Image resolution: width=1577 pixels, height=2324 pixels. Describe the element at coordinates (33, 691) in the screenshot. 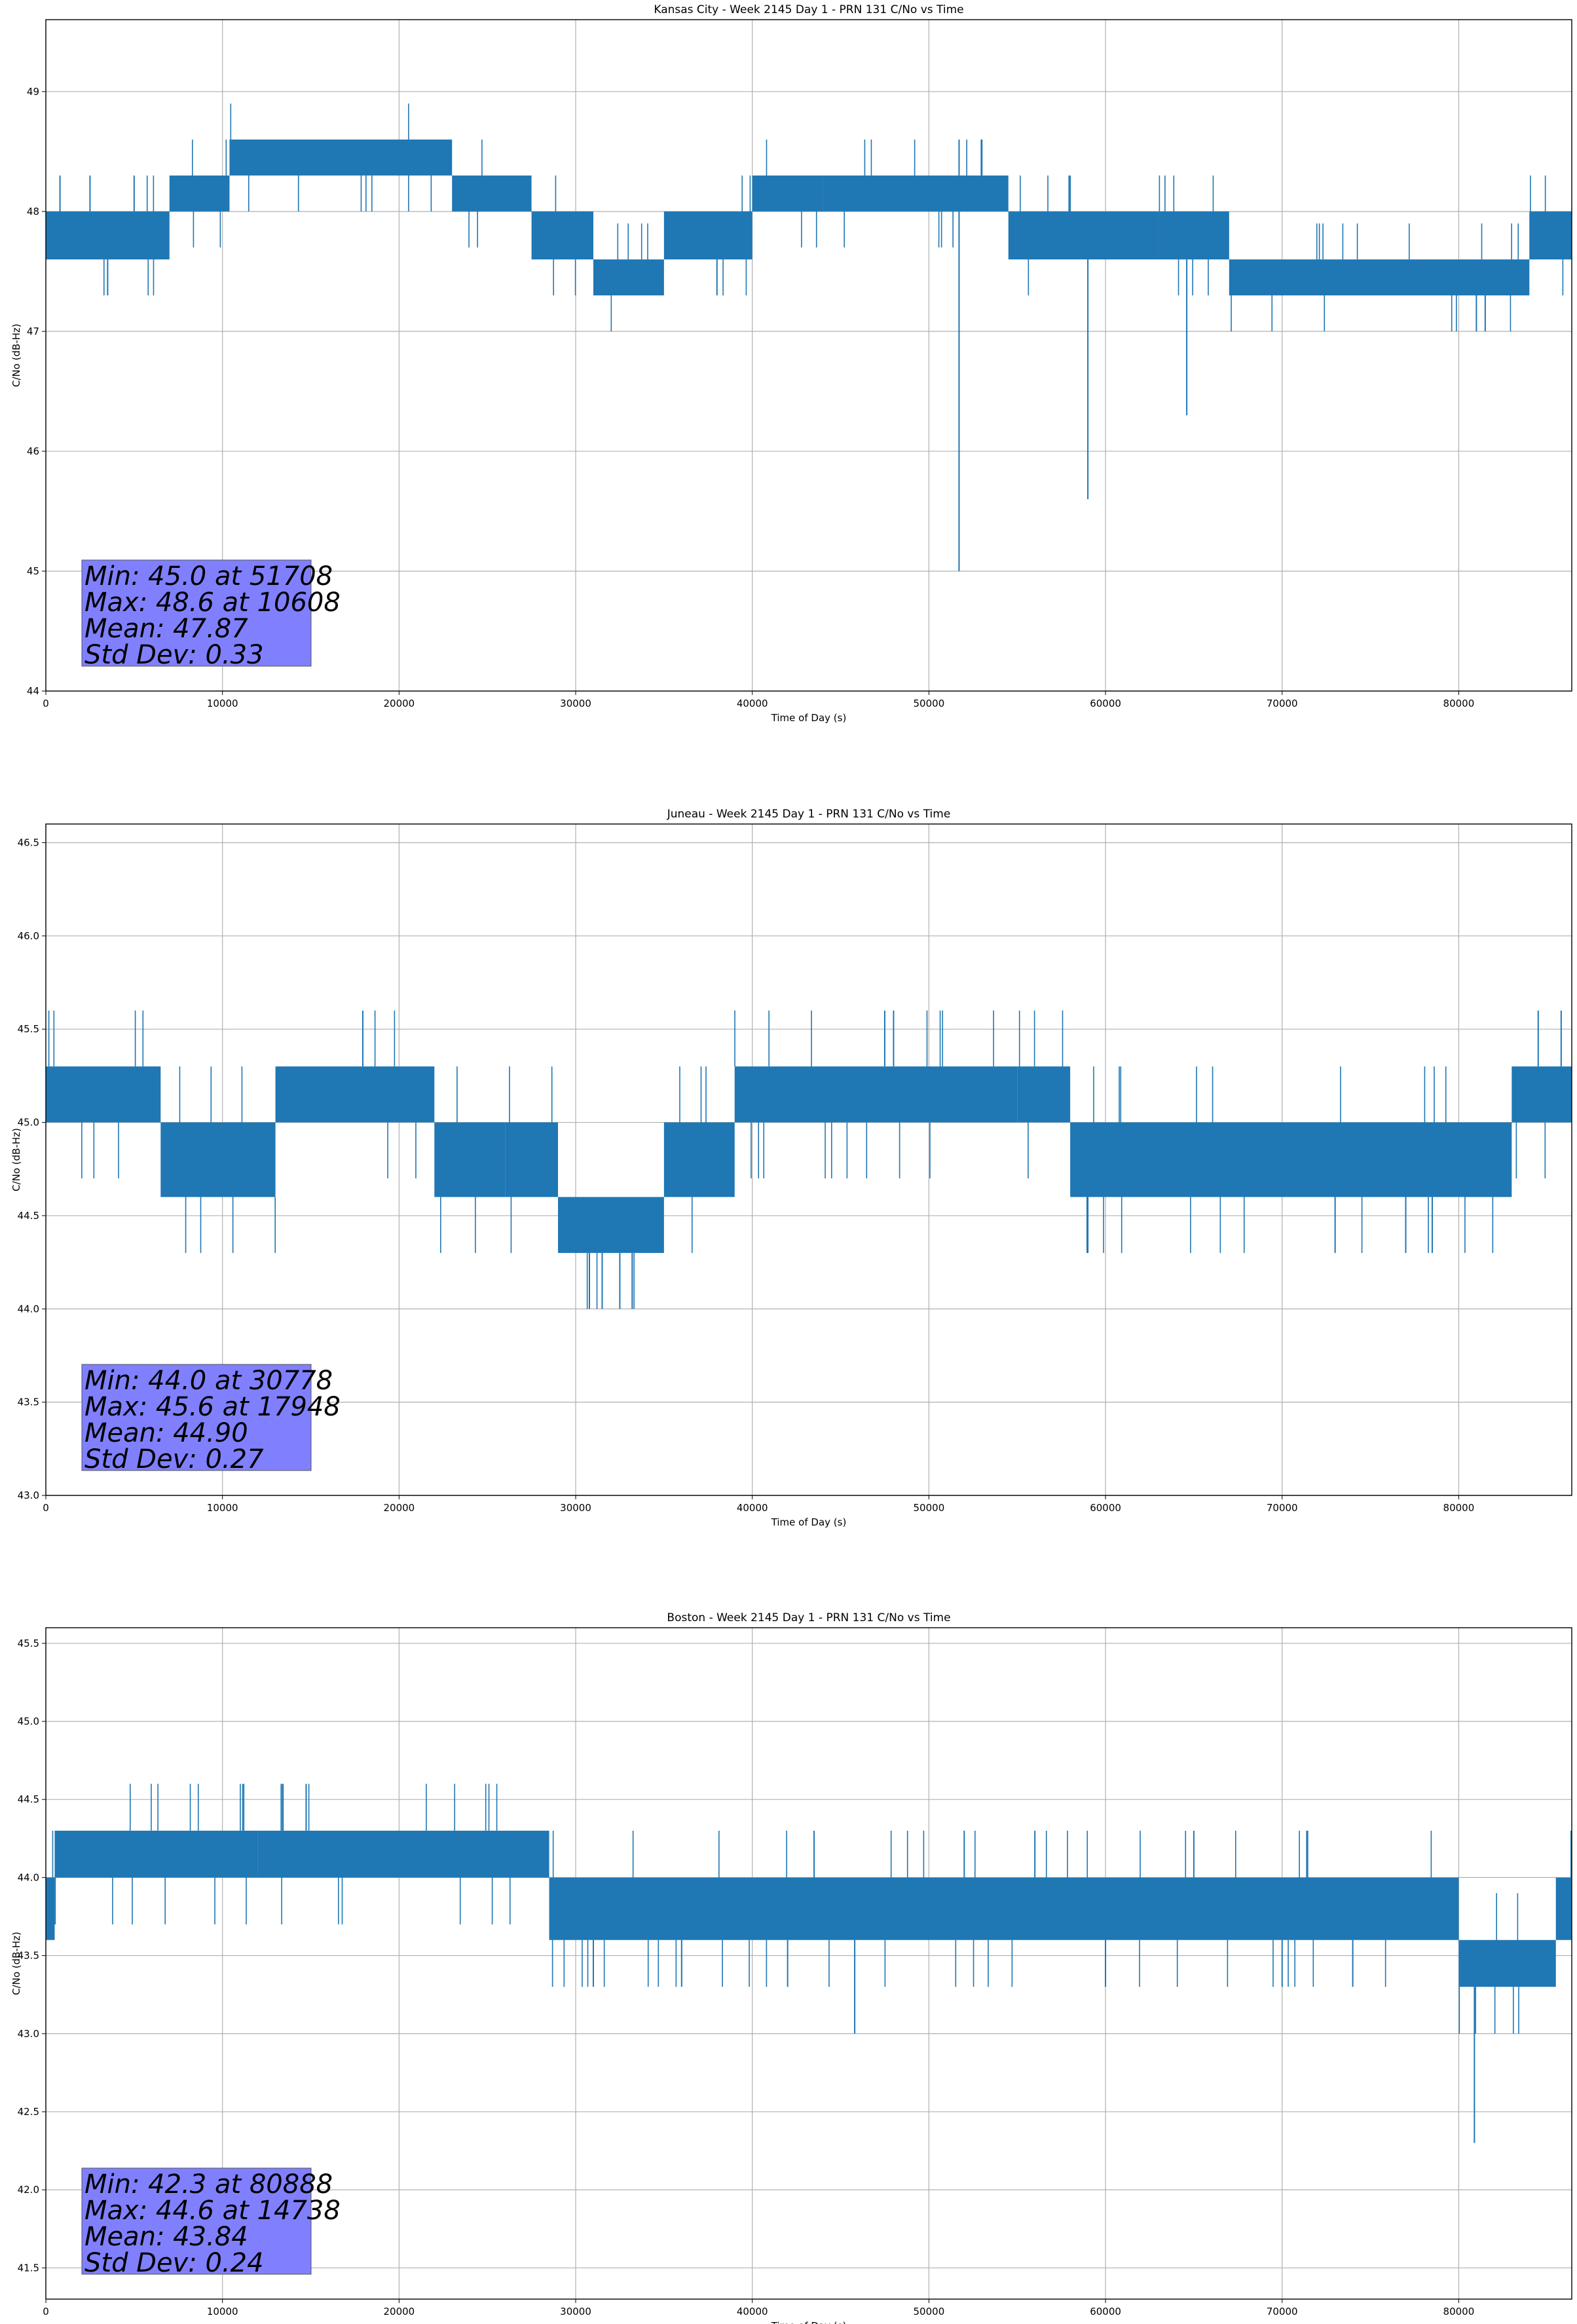

I see `y-tick-label: 44` at that location.